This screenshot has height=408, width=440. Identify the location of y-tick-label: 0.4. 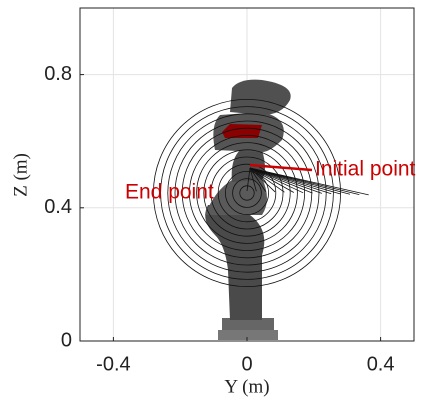
(58, 207).